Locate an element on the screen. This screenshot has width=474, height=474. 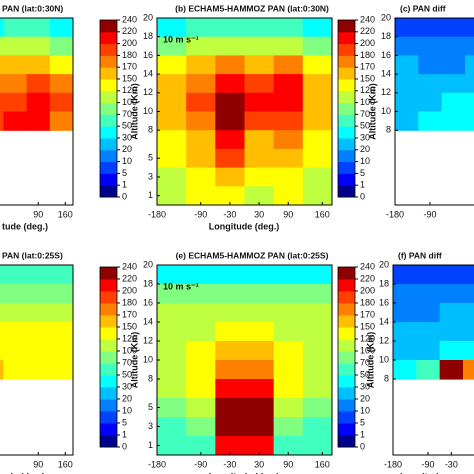
colorbar-tick-label: 0 is located at coordinates (124, 196).